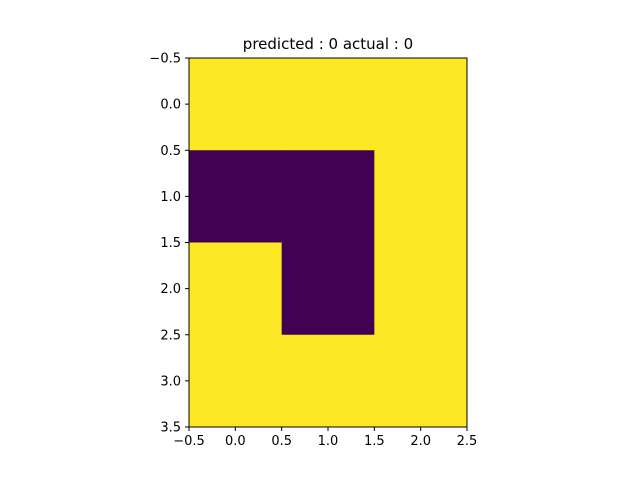  What do you see at coordinates (421, 104) in the screenshot?
I see `heatmap-cell-r0-c2` at bounding box center [421, 104].